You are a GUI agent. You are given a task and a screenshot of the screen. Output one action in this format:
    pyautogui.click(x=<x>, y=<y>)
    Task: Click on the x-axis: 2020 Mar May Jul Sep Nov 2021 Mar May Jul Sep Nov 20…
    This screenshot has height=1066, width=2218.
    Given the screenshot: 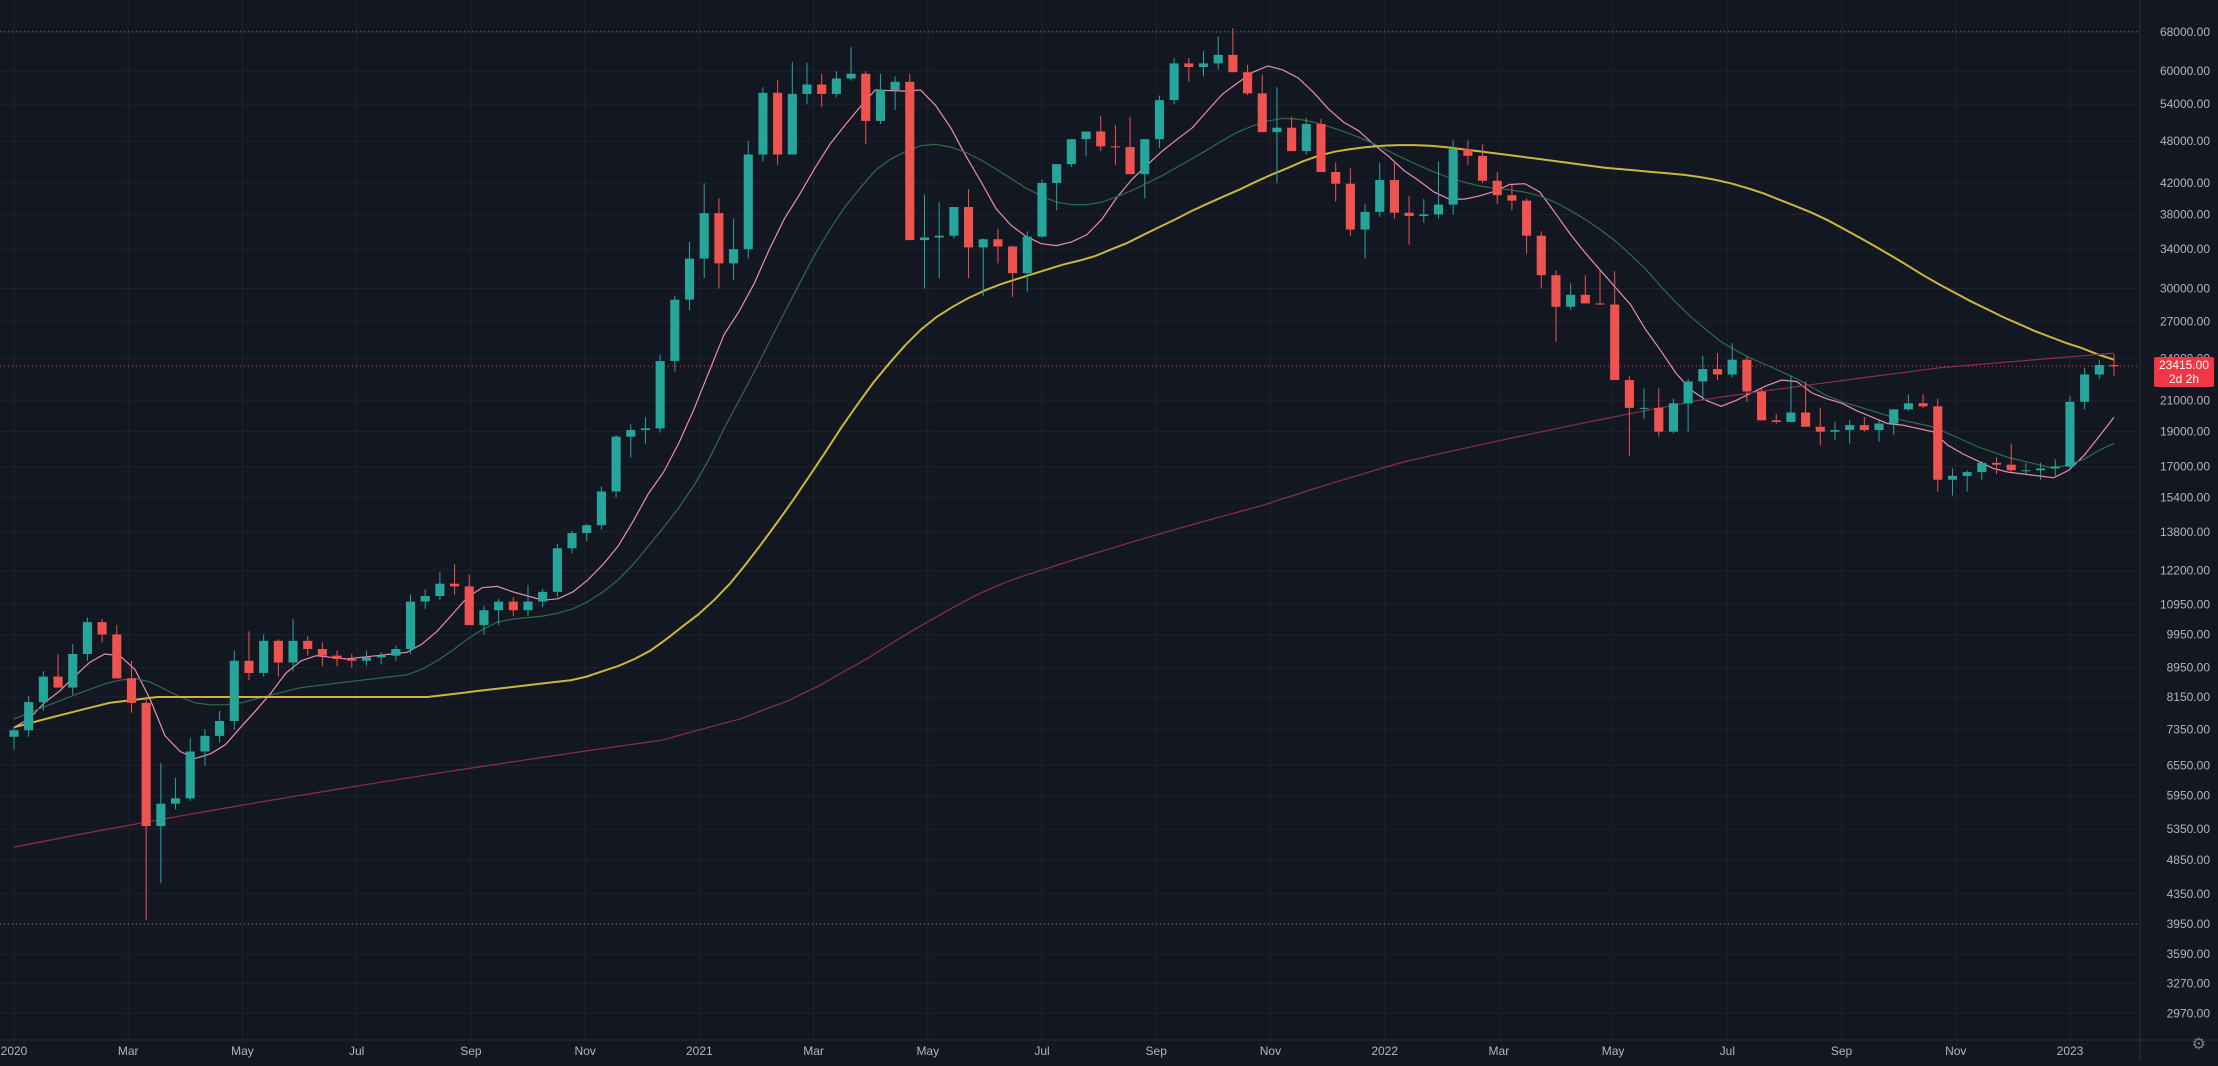 What is the action you would take?
    pyautogui.click(x=1109, y=1048)
    